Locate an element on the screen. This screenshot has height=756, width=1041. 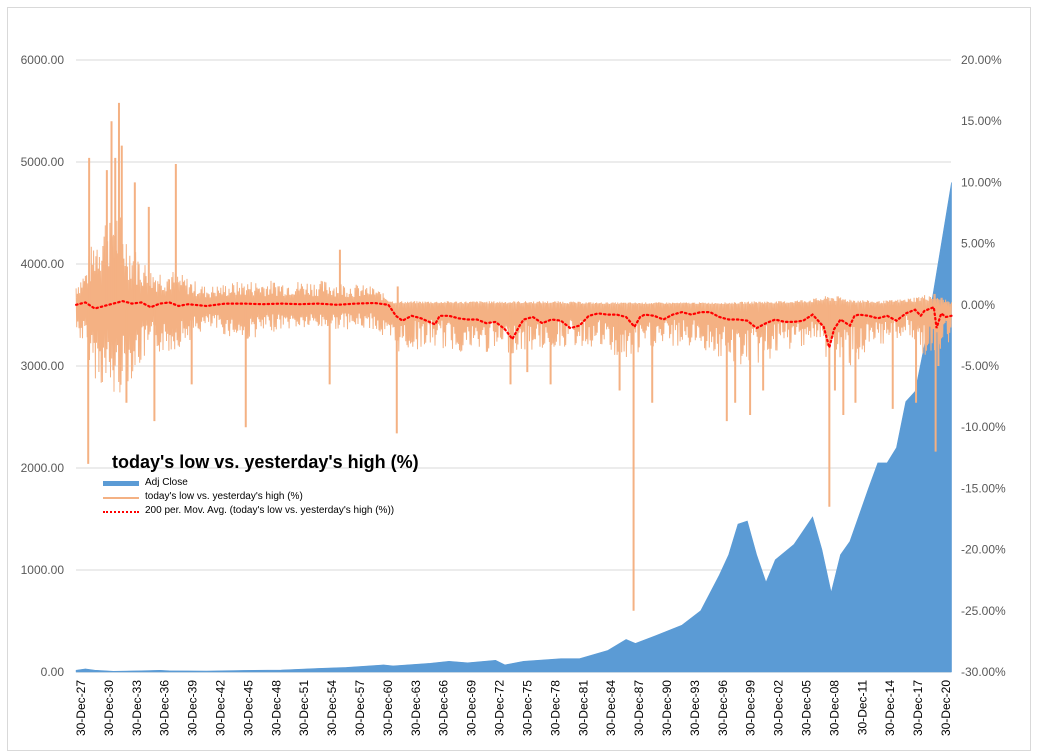
right-axis-tick-label: 5.00% is located at coordinates (978, 244).